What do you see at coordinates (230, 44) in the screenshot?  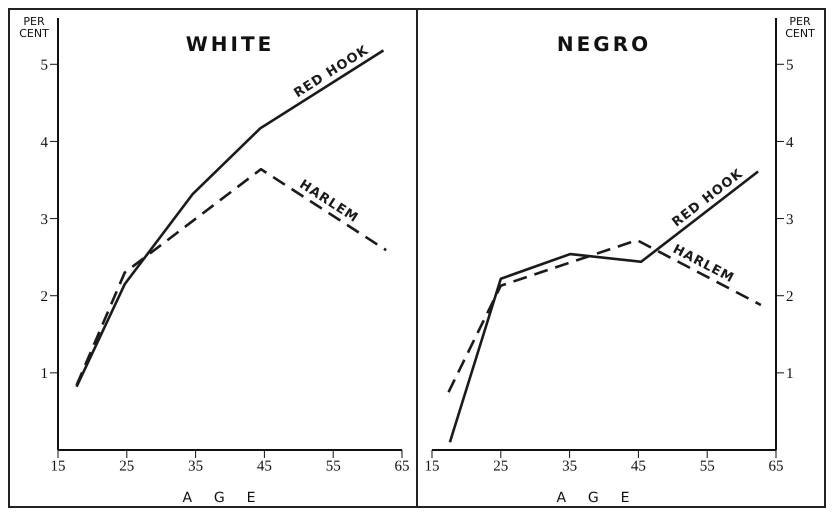 I see `text: WHITE` at bounding box center [230, 44].